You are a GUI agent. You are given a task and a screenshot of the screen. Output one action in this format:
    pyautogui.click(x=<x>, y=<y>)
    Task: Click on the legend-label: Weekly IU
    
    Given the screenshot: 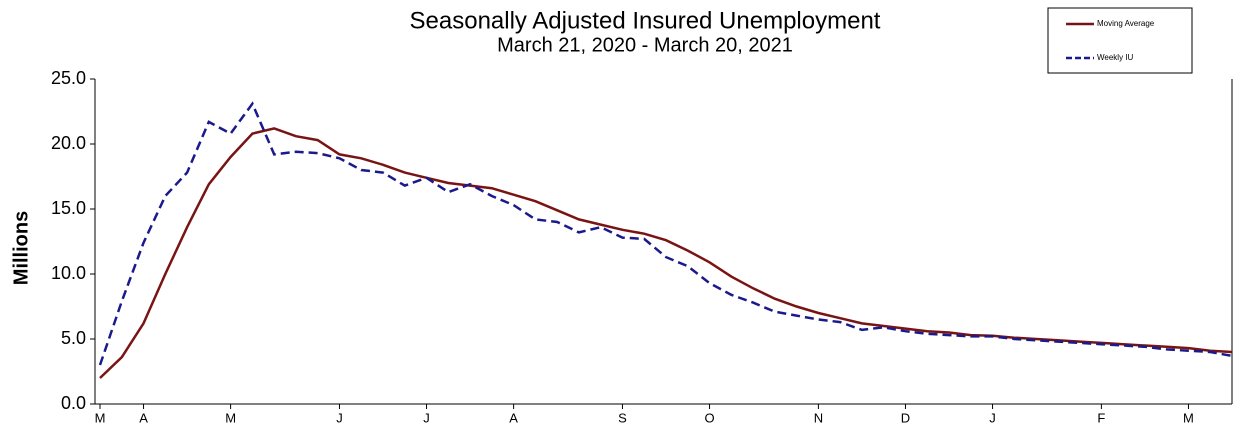 What is the action you would take?
    pyautogui.click(x=1115, y=57)
    